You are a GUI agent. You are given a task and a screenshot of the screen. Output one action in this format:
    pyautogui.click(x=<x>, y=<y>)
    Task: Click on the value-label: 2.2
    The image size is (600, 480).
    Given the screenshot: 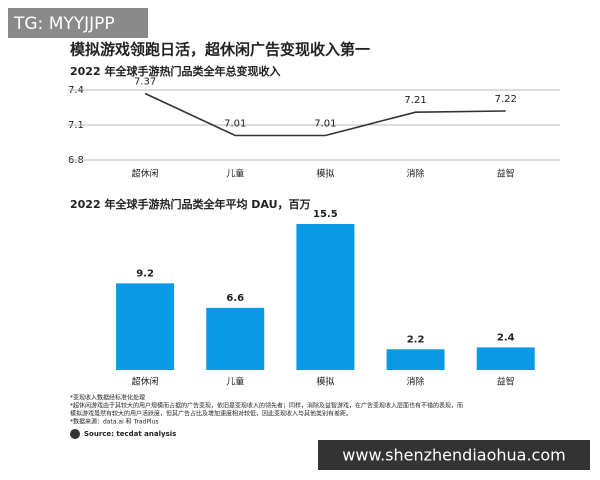 What is the action you would take?
    pyautogui.click(x=416, y=339)
    